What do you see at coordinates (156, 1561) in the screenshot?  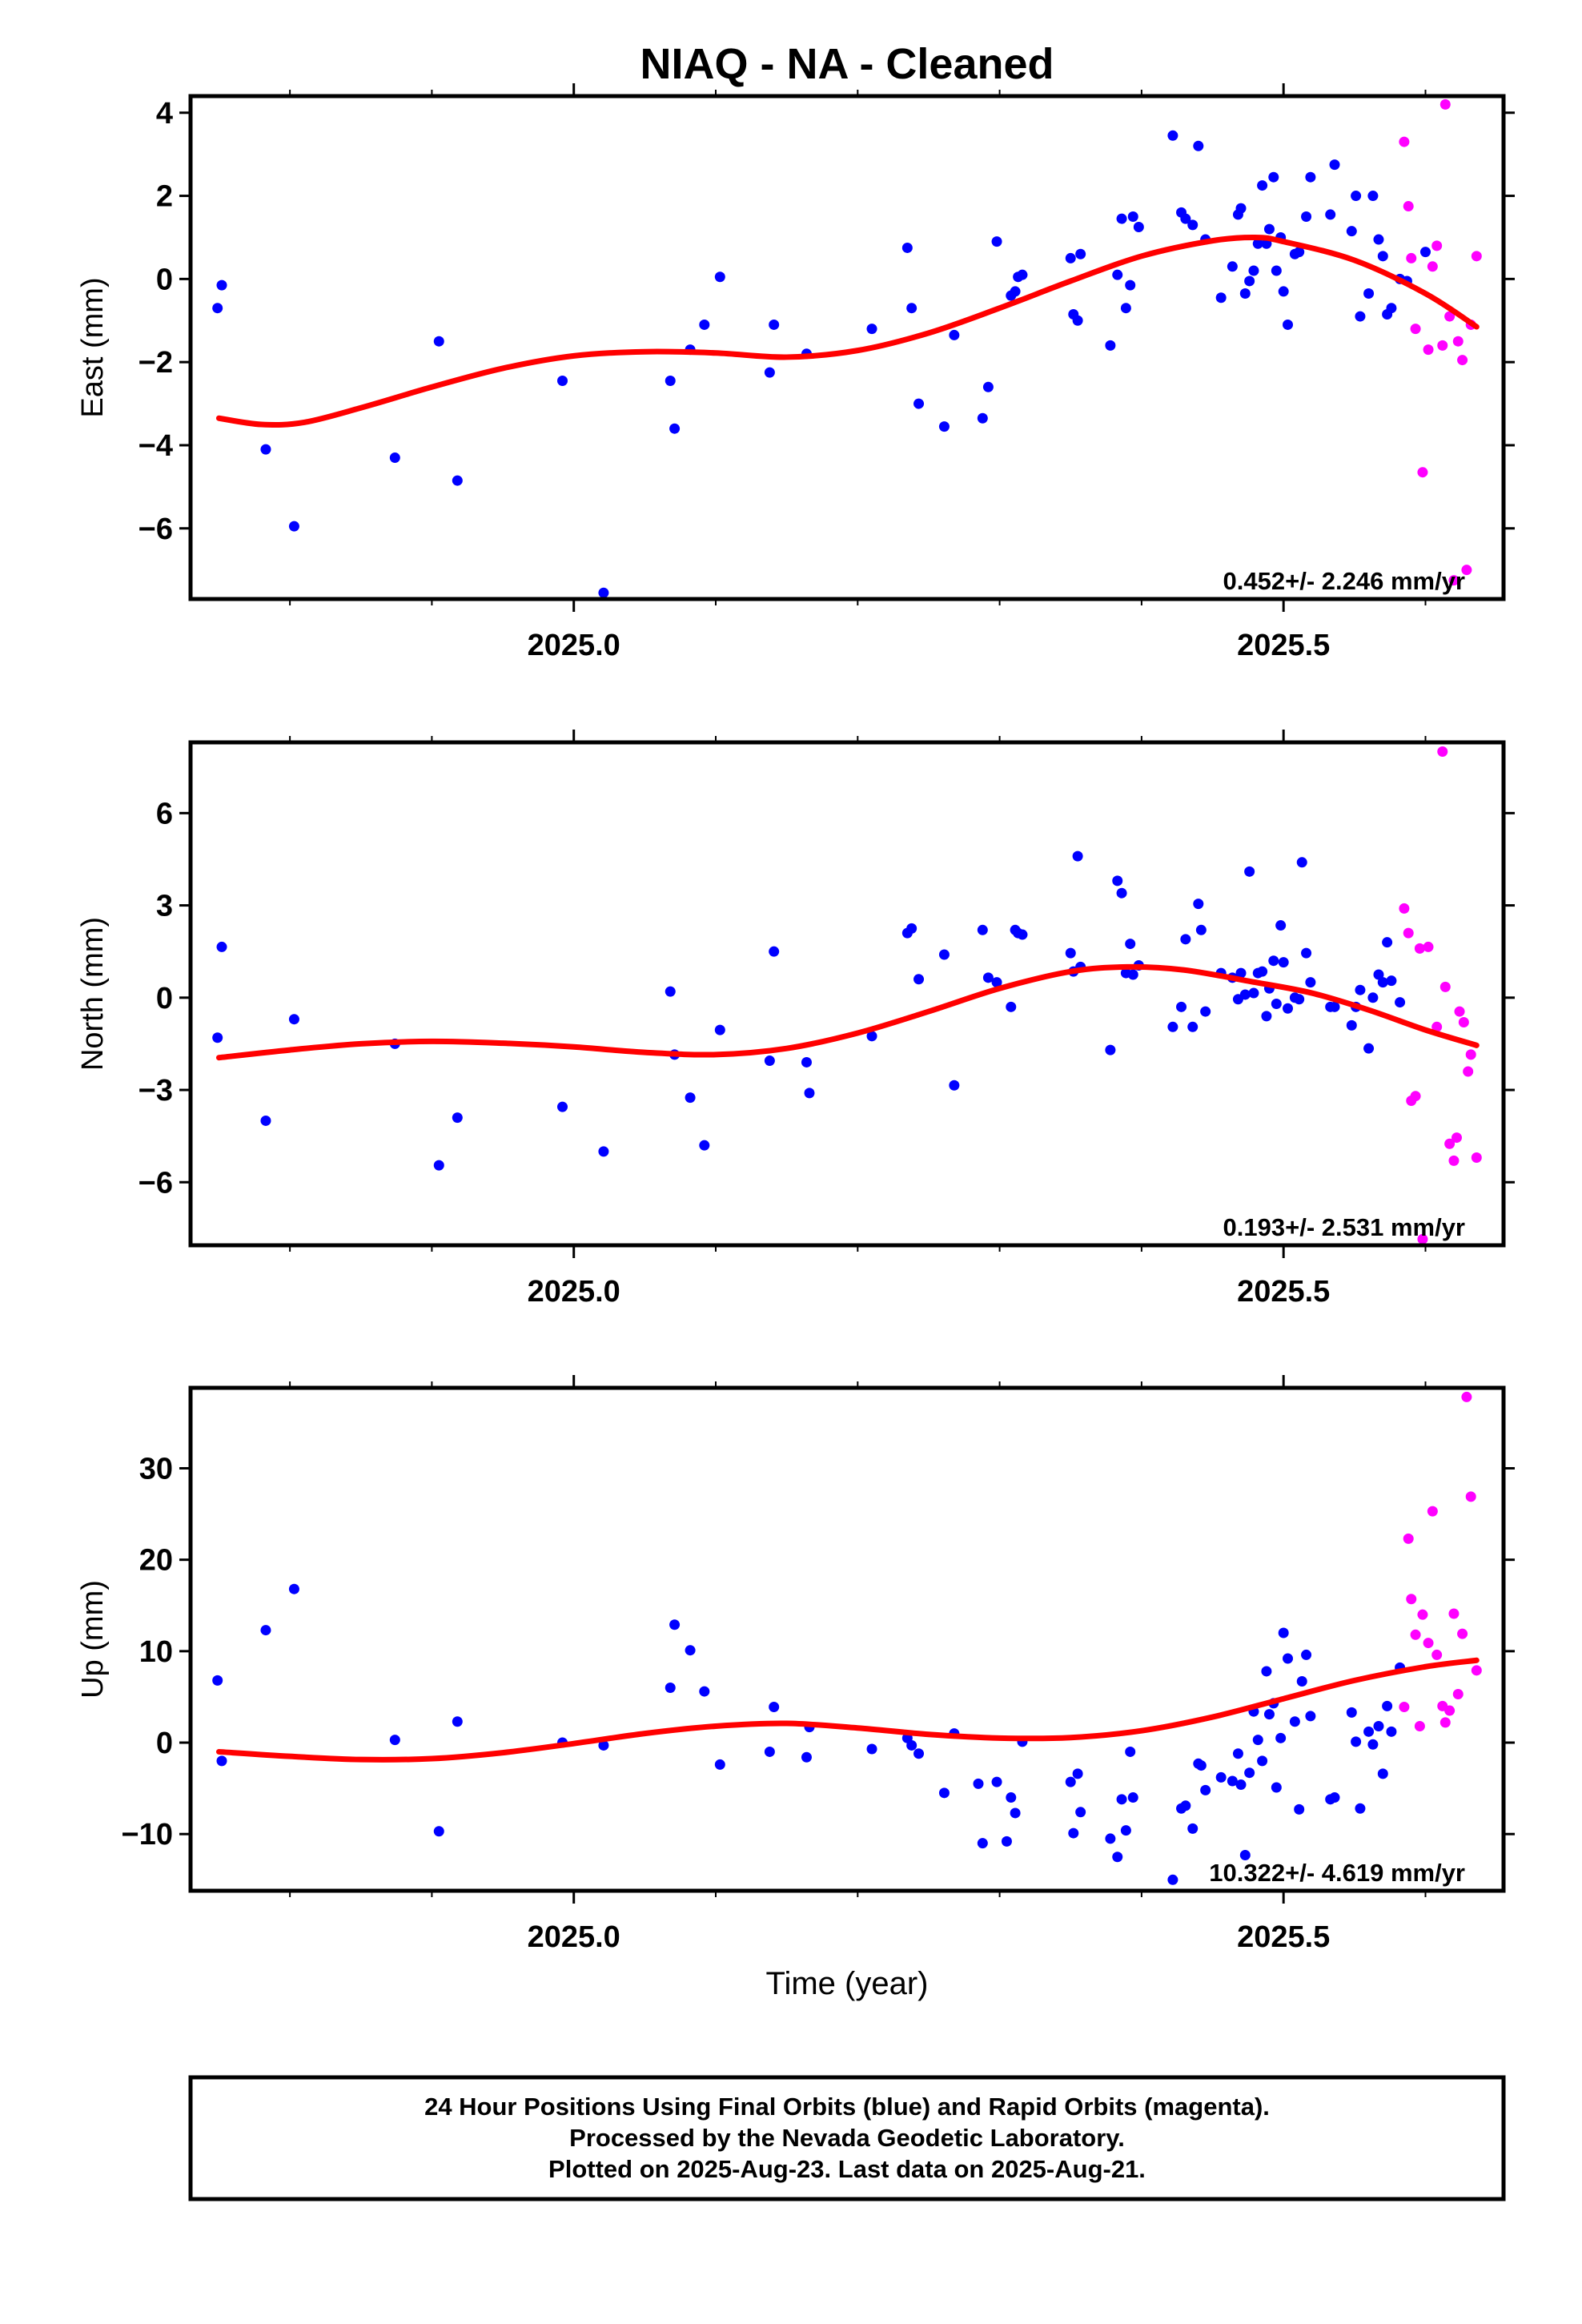 I see `y-tick-label: 20` at bounding box center [156, 1561].